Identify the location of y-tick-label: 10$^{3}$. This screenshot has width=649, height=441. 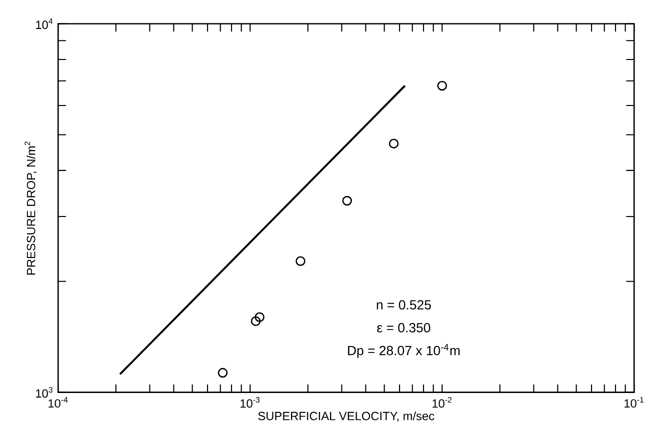
(44, 392).